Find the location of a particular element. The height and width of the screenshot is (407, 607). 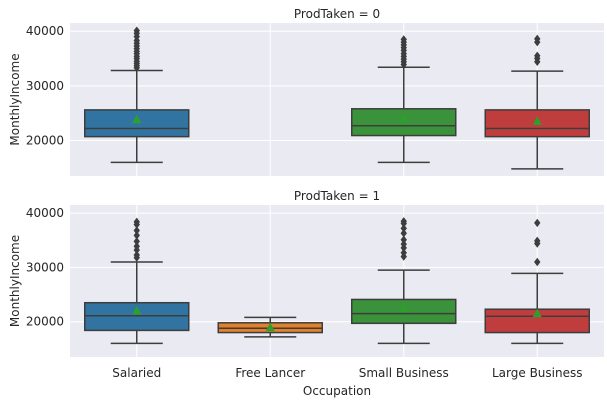

x-tick-label: Large Business is located at coordinates (537, 373).